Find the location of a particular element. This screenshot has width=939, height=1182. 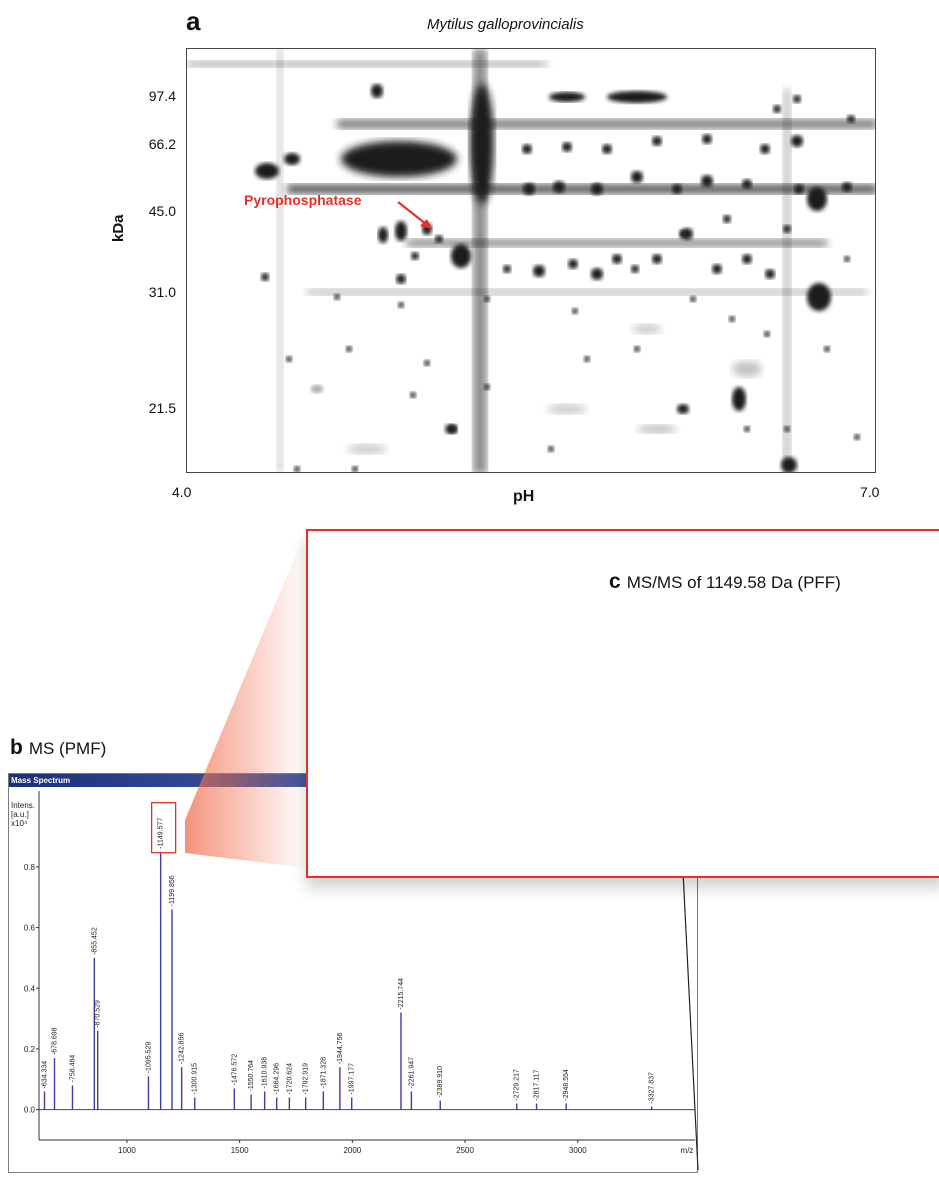

y-tick-97-4: 97.4 is located at coordinates (162, 96).